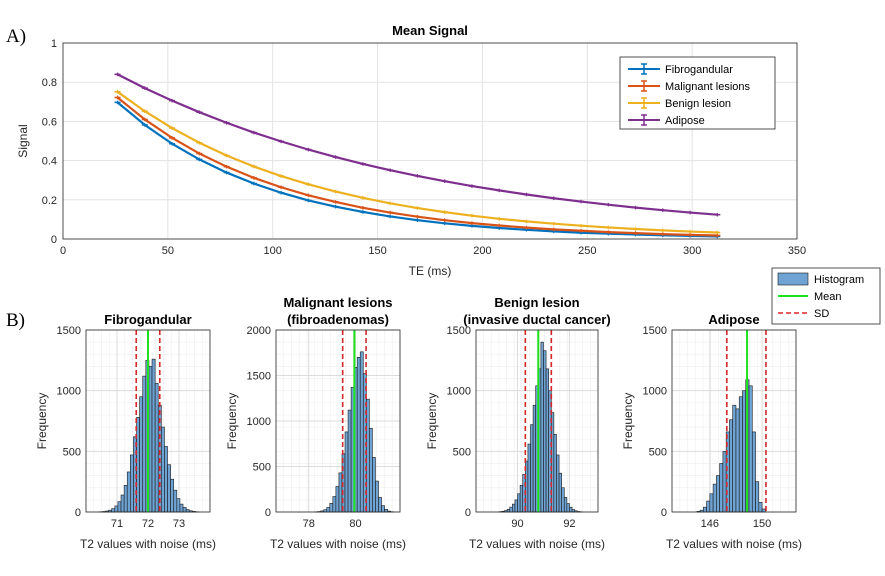 This screenshot has width=885, height=576. What do you see at coordinates (49, 122) in the screenshot?
I see `y-tick-label-a: 0.6` at bounding box center [49, 122].